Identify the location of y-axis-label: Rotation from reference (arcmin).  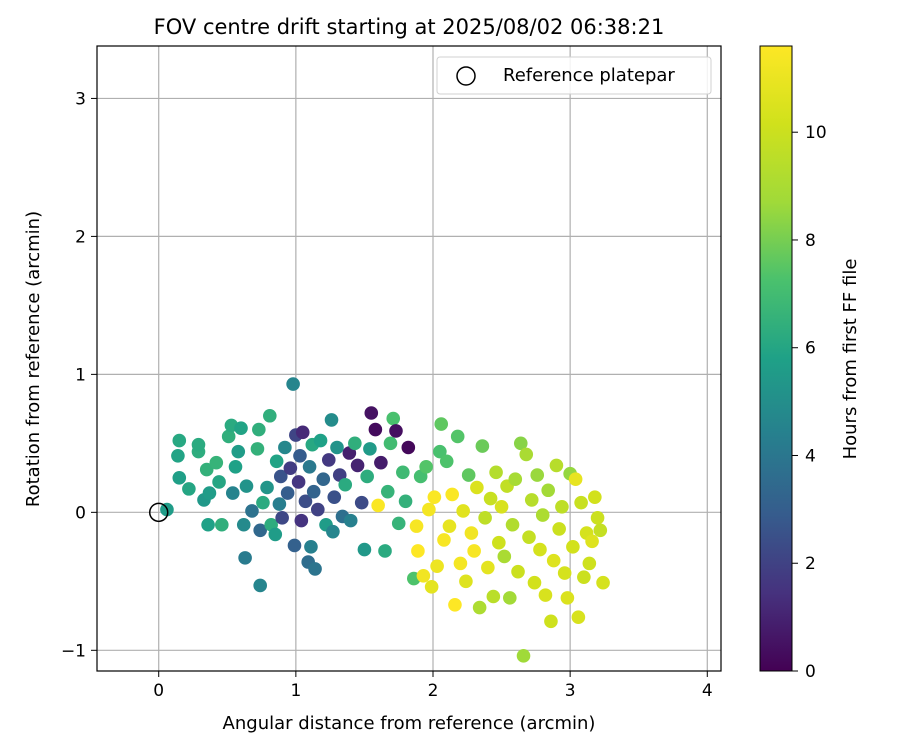
(33, 359).